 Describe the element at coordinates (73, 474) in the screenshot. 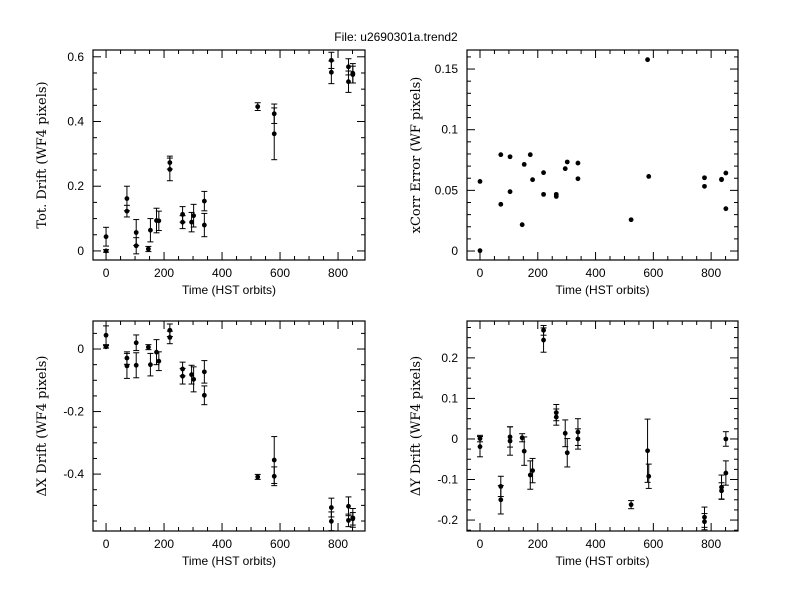

I see `y-tick-label: -0.4` at that location.